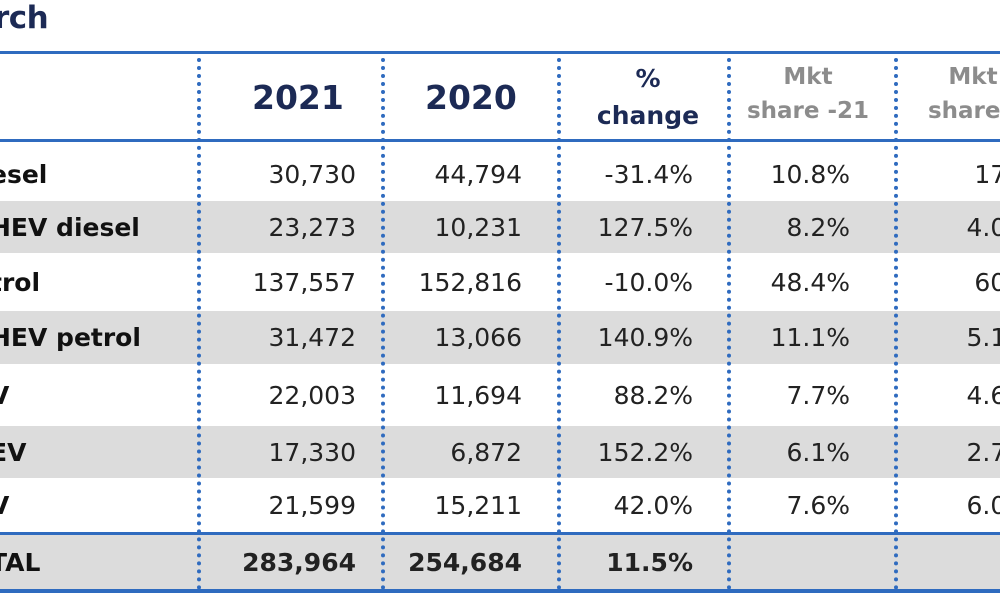  I want to click on row-label: HEV petrol, so click(70, 337).